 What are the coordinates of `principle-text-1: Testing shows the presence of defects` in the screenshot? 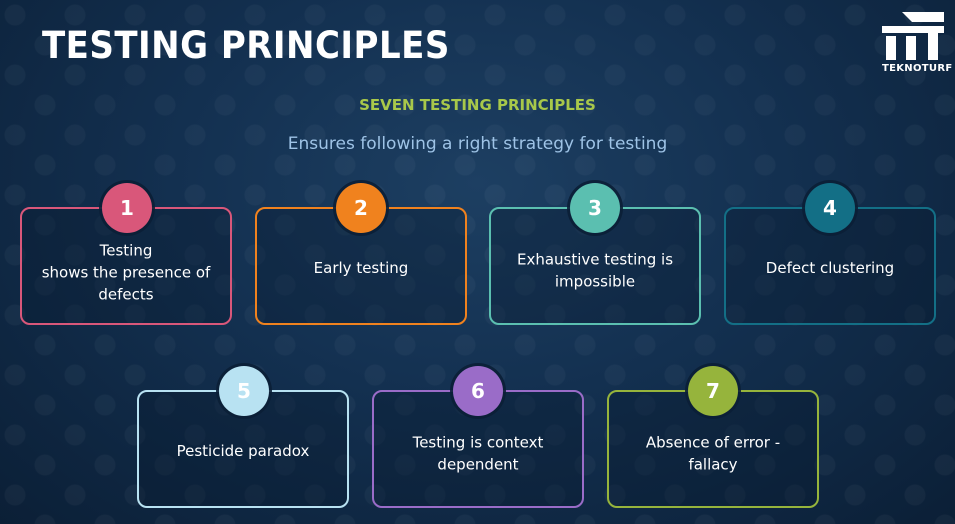 It's located at (126, 272).